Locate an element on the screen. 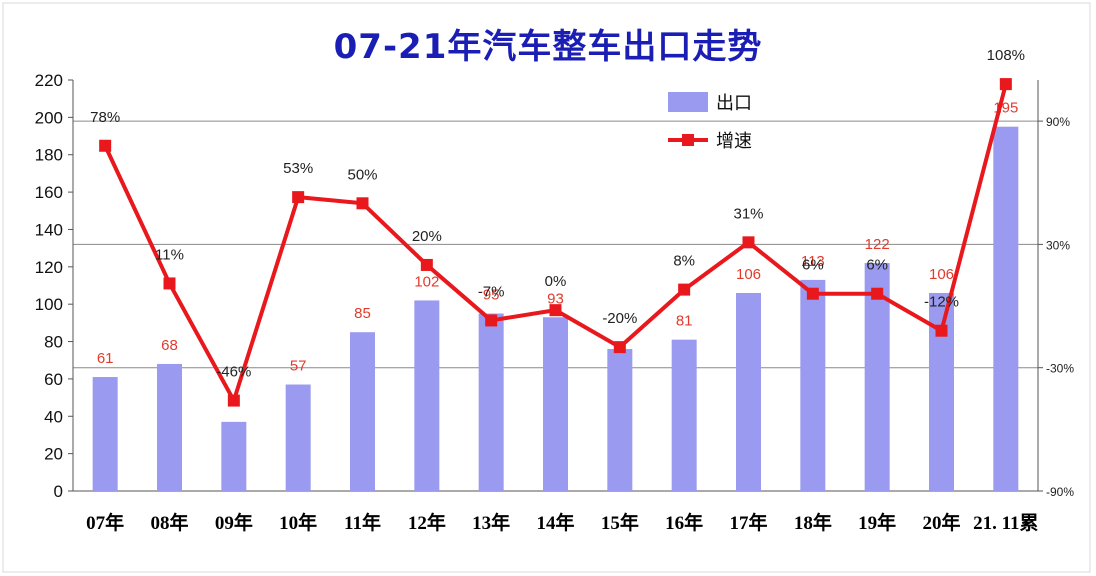  bar-value-label: 95 is located at coordinates (491, 295).